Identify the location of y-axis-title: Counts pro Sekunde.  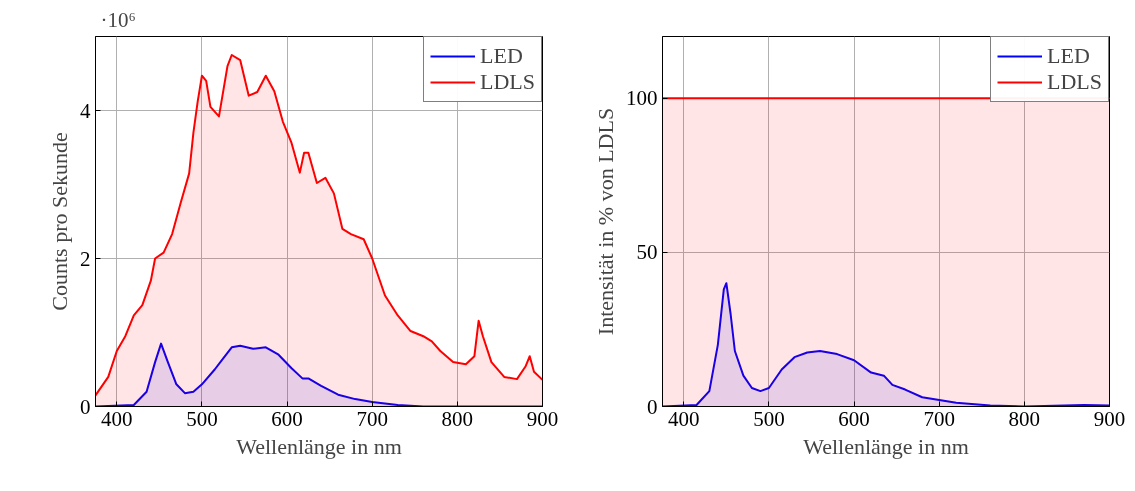
(59, 221).